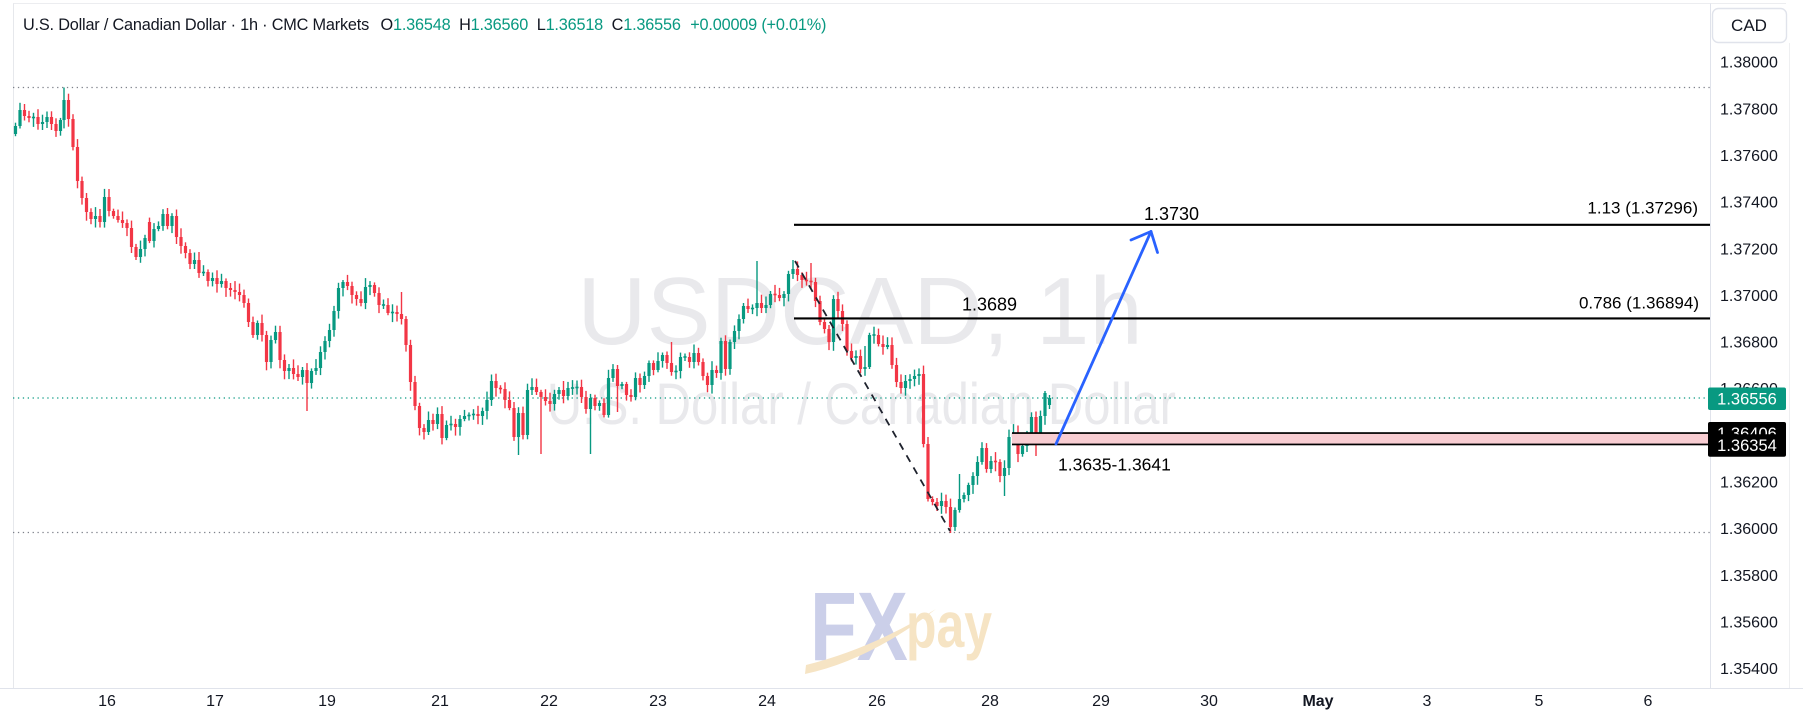 This screenshot has height=727, width=1803. Describe the element at coordinates (1747, 446) in the screenshot. I see `svg-text: 1.36354` at that location.